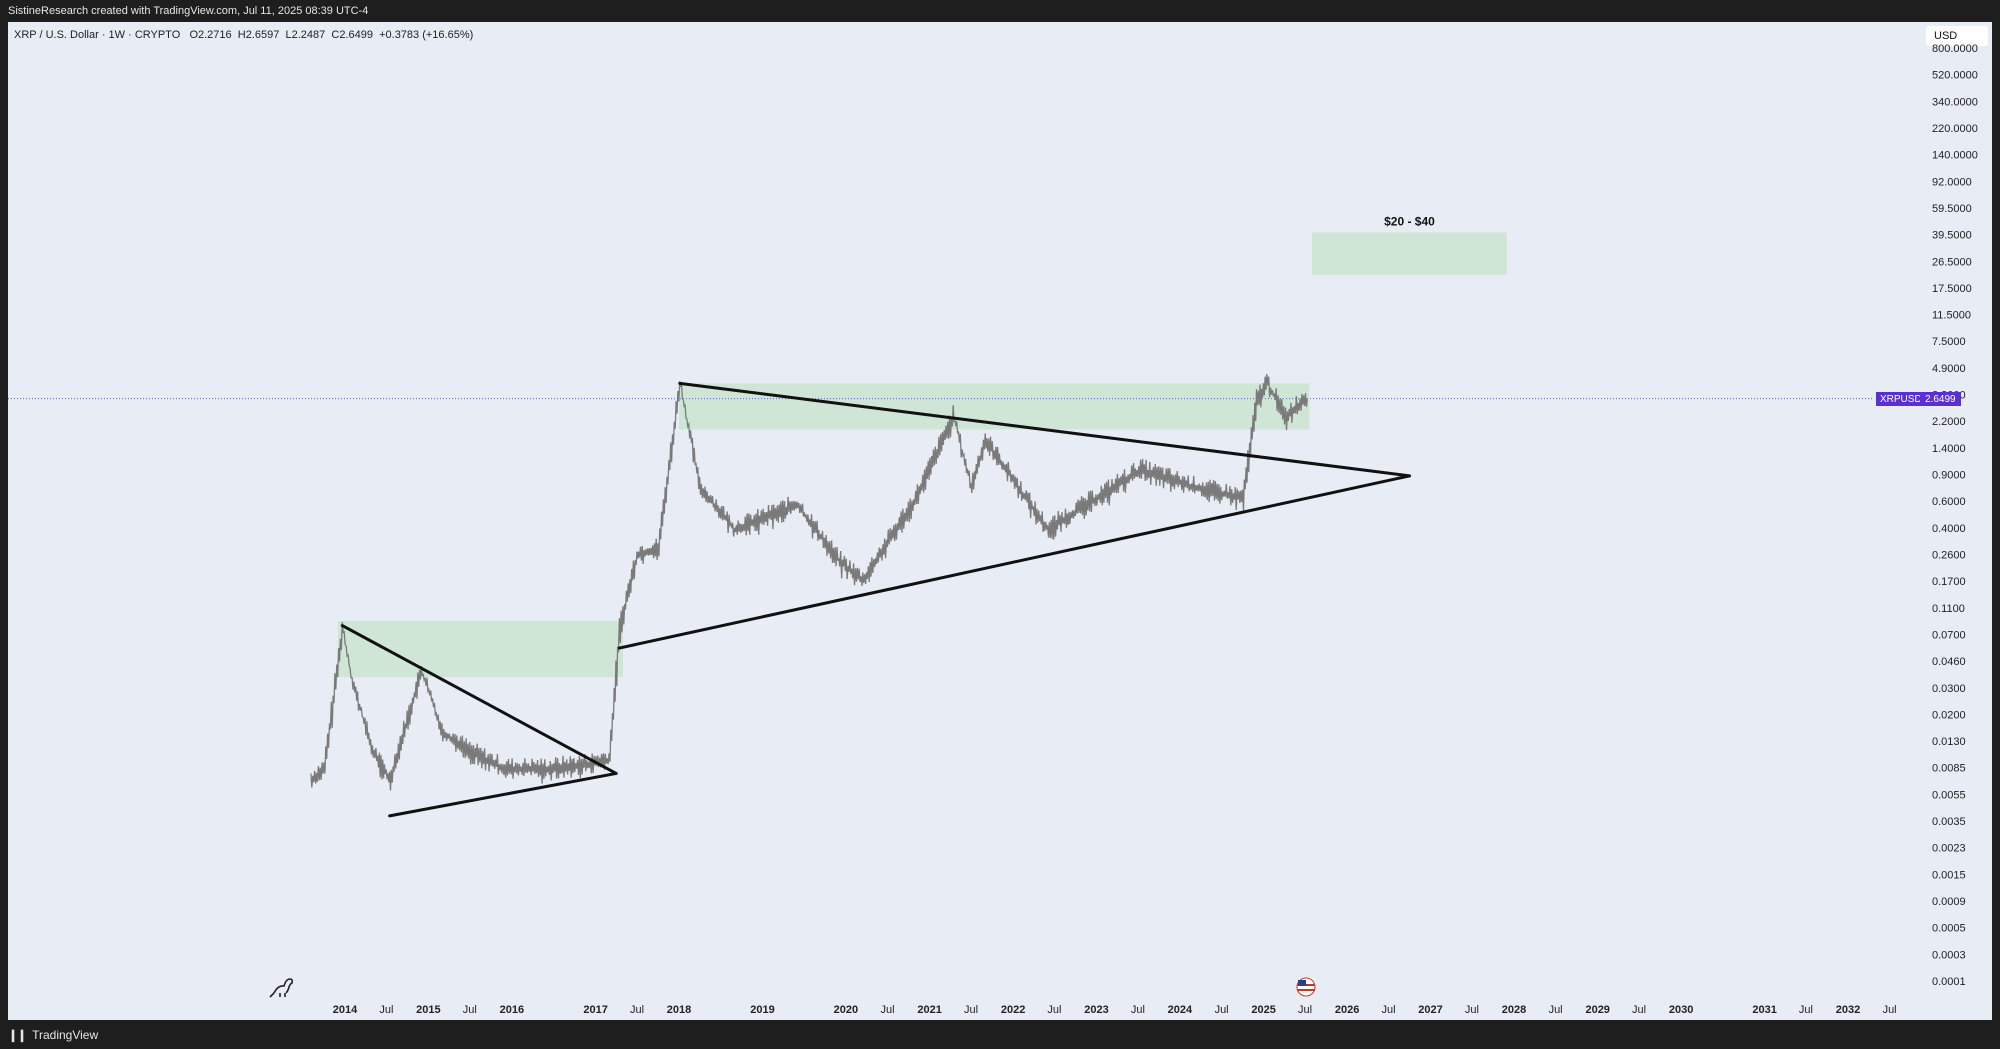  I want to click on x-tick-label: 2025, so click(1263, 1010).